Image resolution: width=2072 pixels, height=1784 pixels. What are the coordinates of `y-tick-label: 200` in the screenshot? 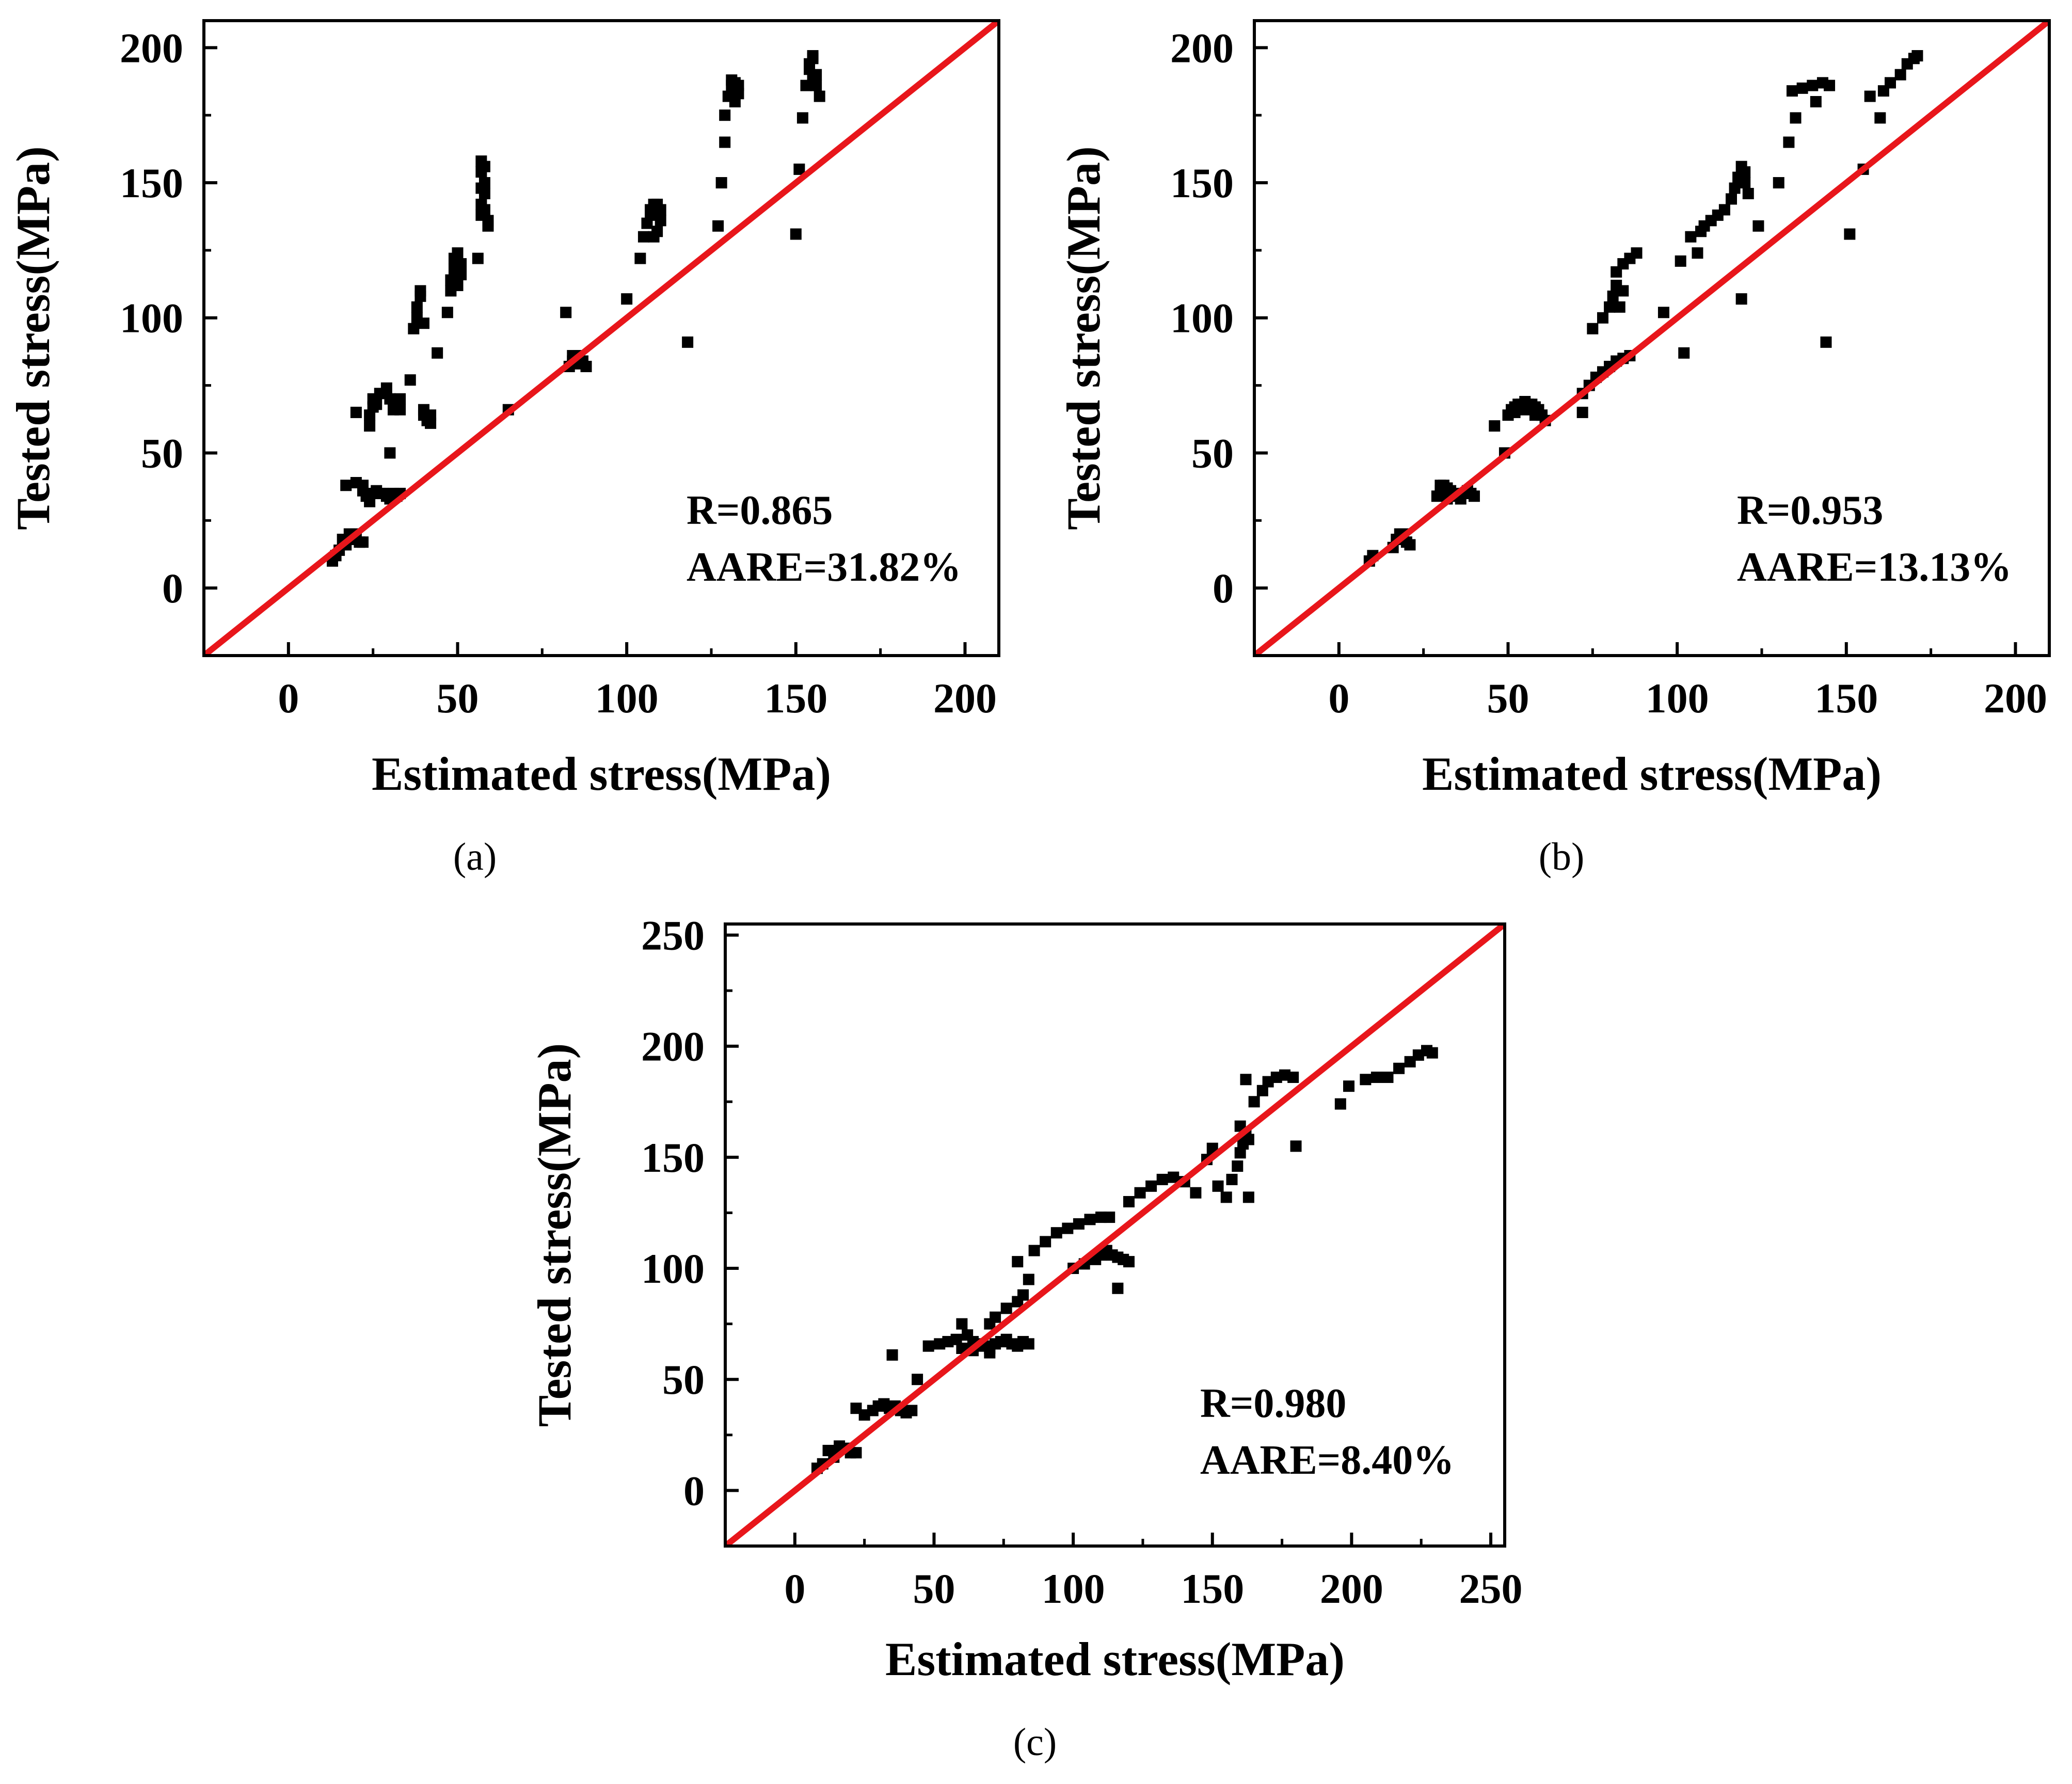 It's located at (673, 1046).